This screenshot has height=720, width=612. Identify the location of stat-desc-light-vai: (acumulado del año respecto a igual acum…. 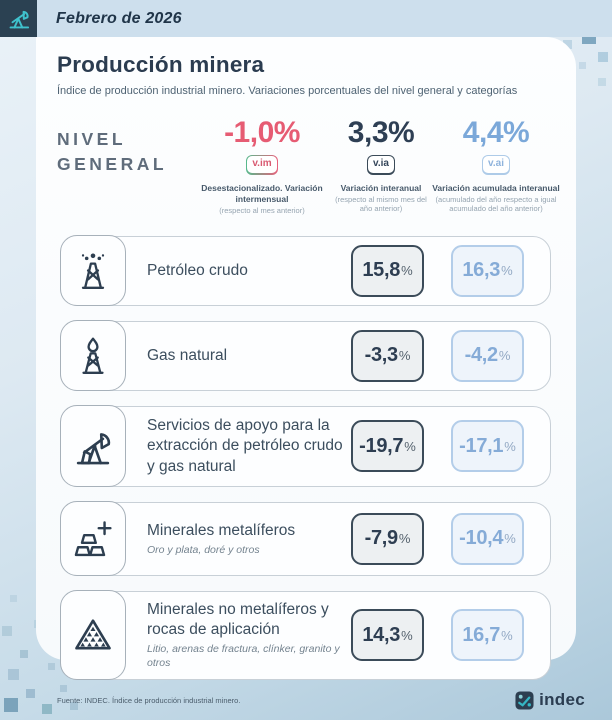
(496, 203).